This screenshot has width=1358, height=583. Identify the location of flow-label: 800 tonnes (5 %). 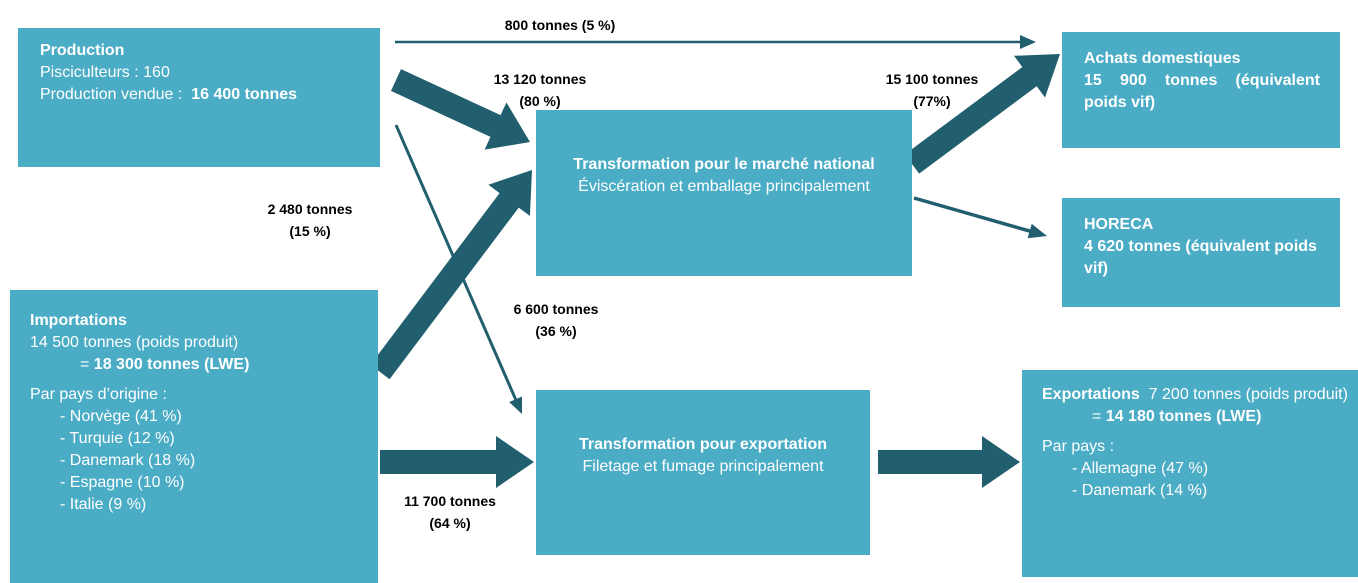
(560, 25).